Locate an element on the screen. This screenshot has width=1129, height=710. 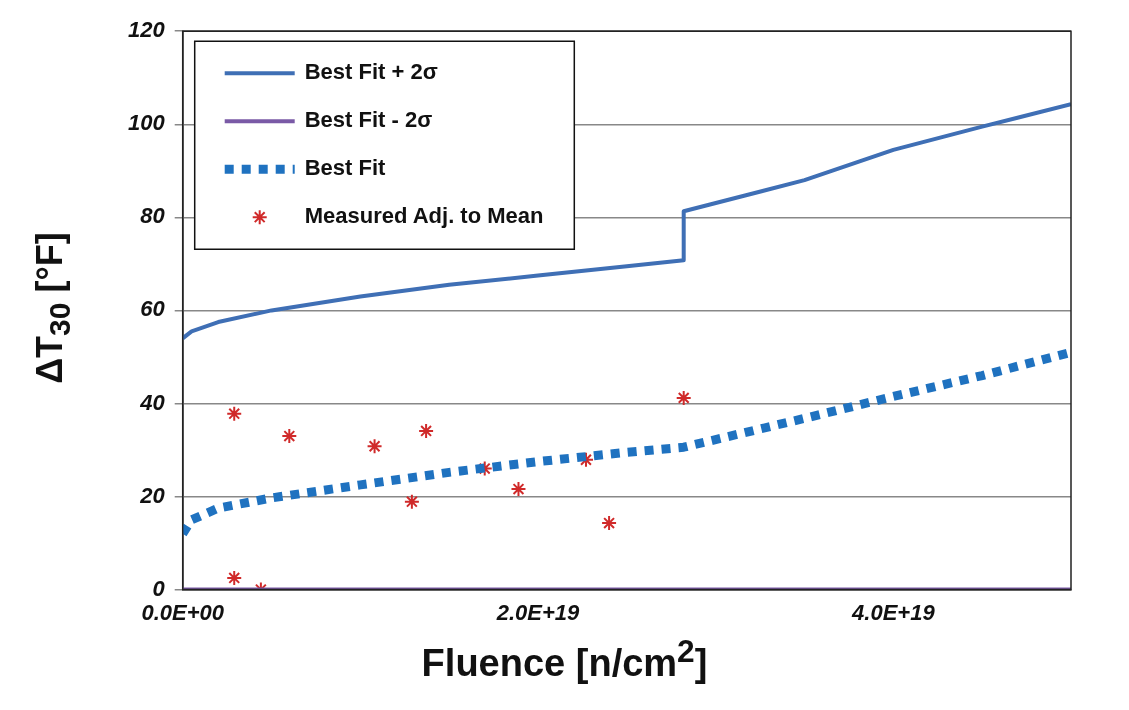
legend-label: Best Fit + 2σ is located at coordinates (371, 72).